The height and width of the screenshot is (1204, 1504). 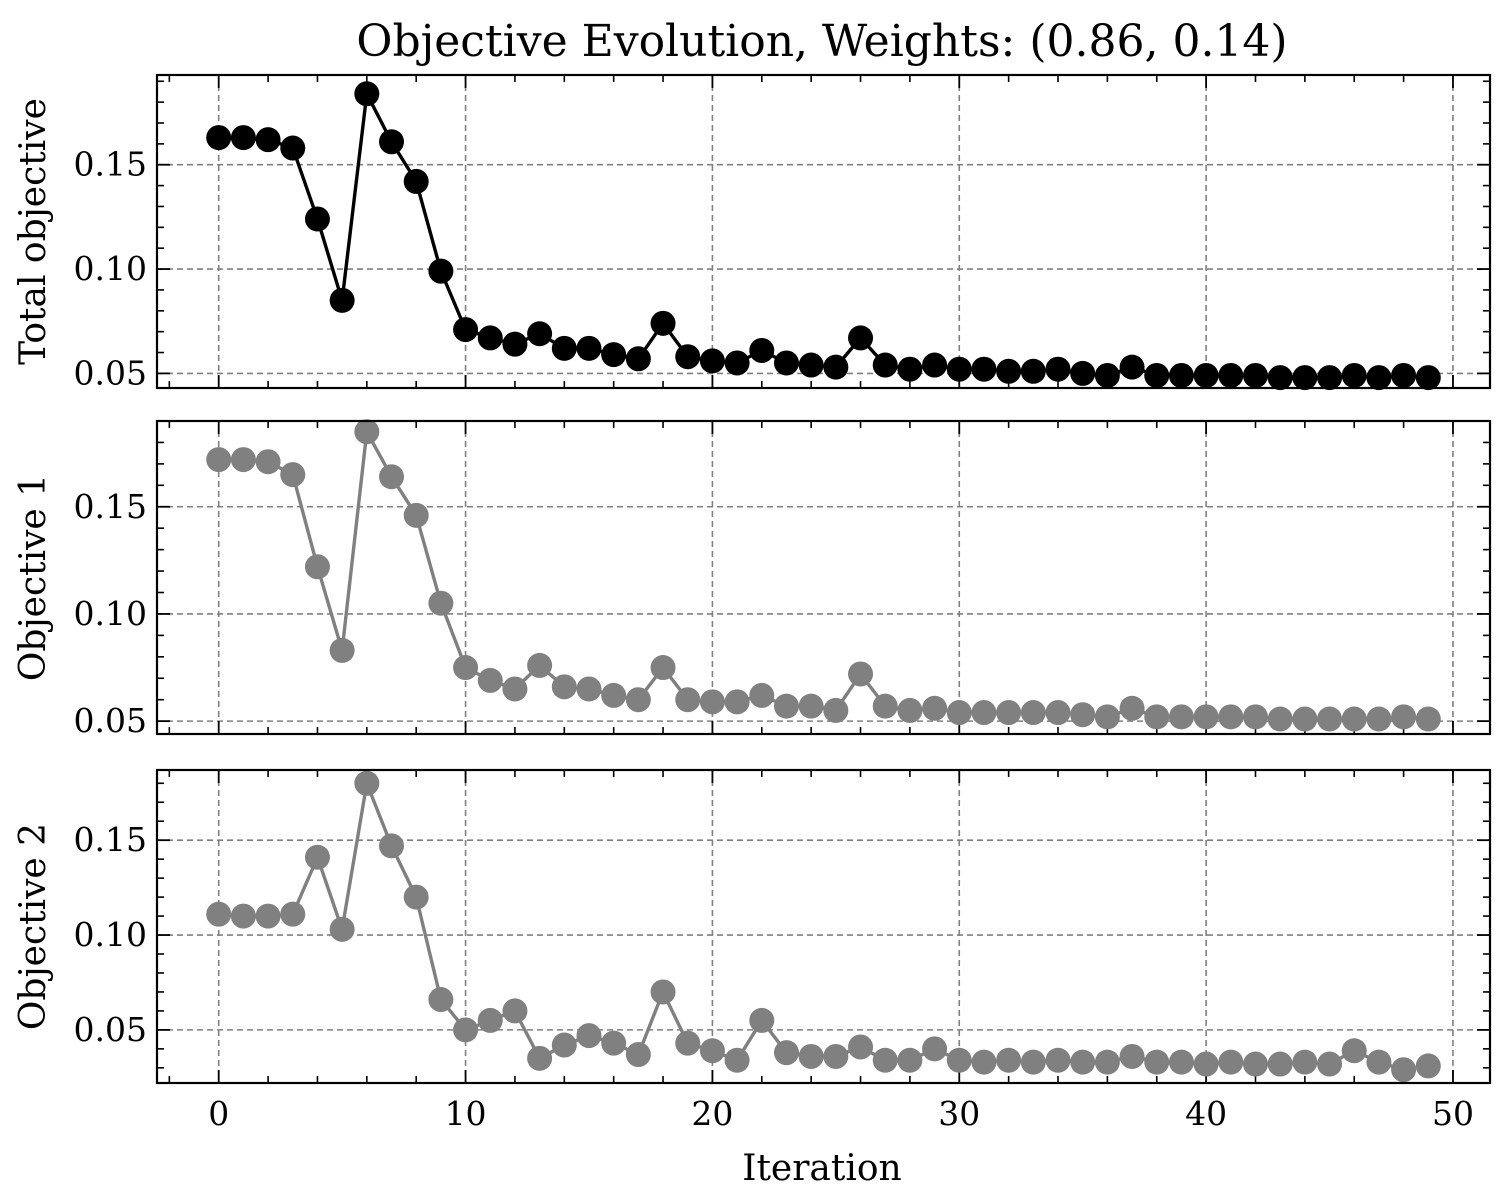 I want to click on y-axis-label: Objective 2, so click(x=33, y=926).